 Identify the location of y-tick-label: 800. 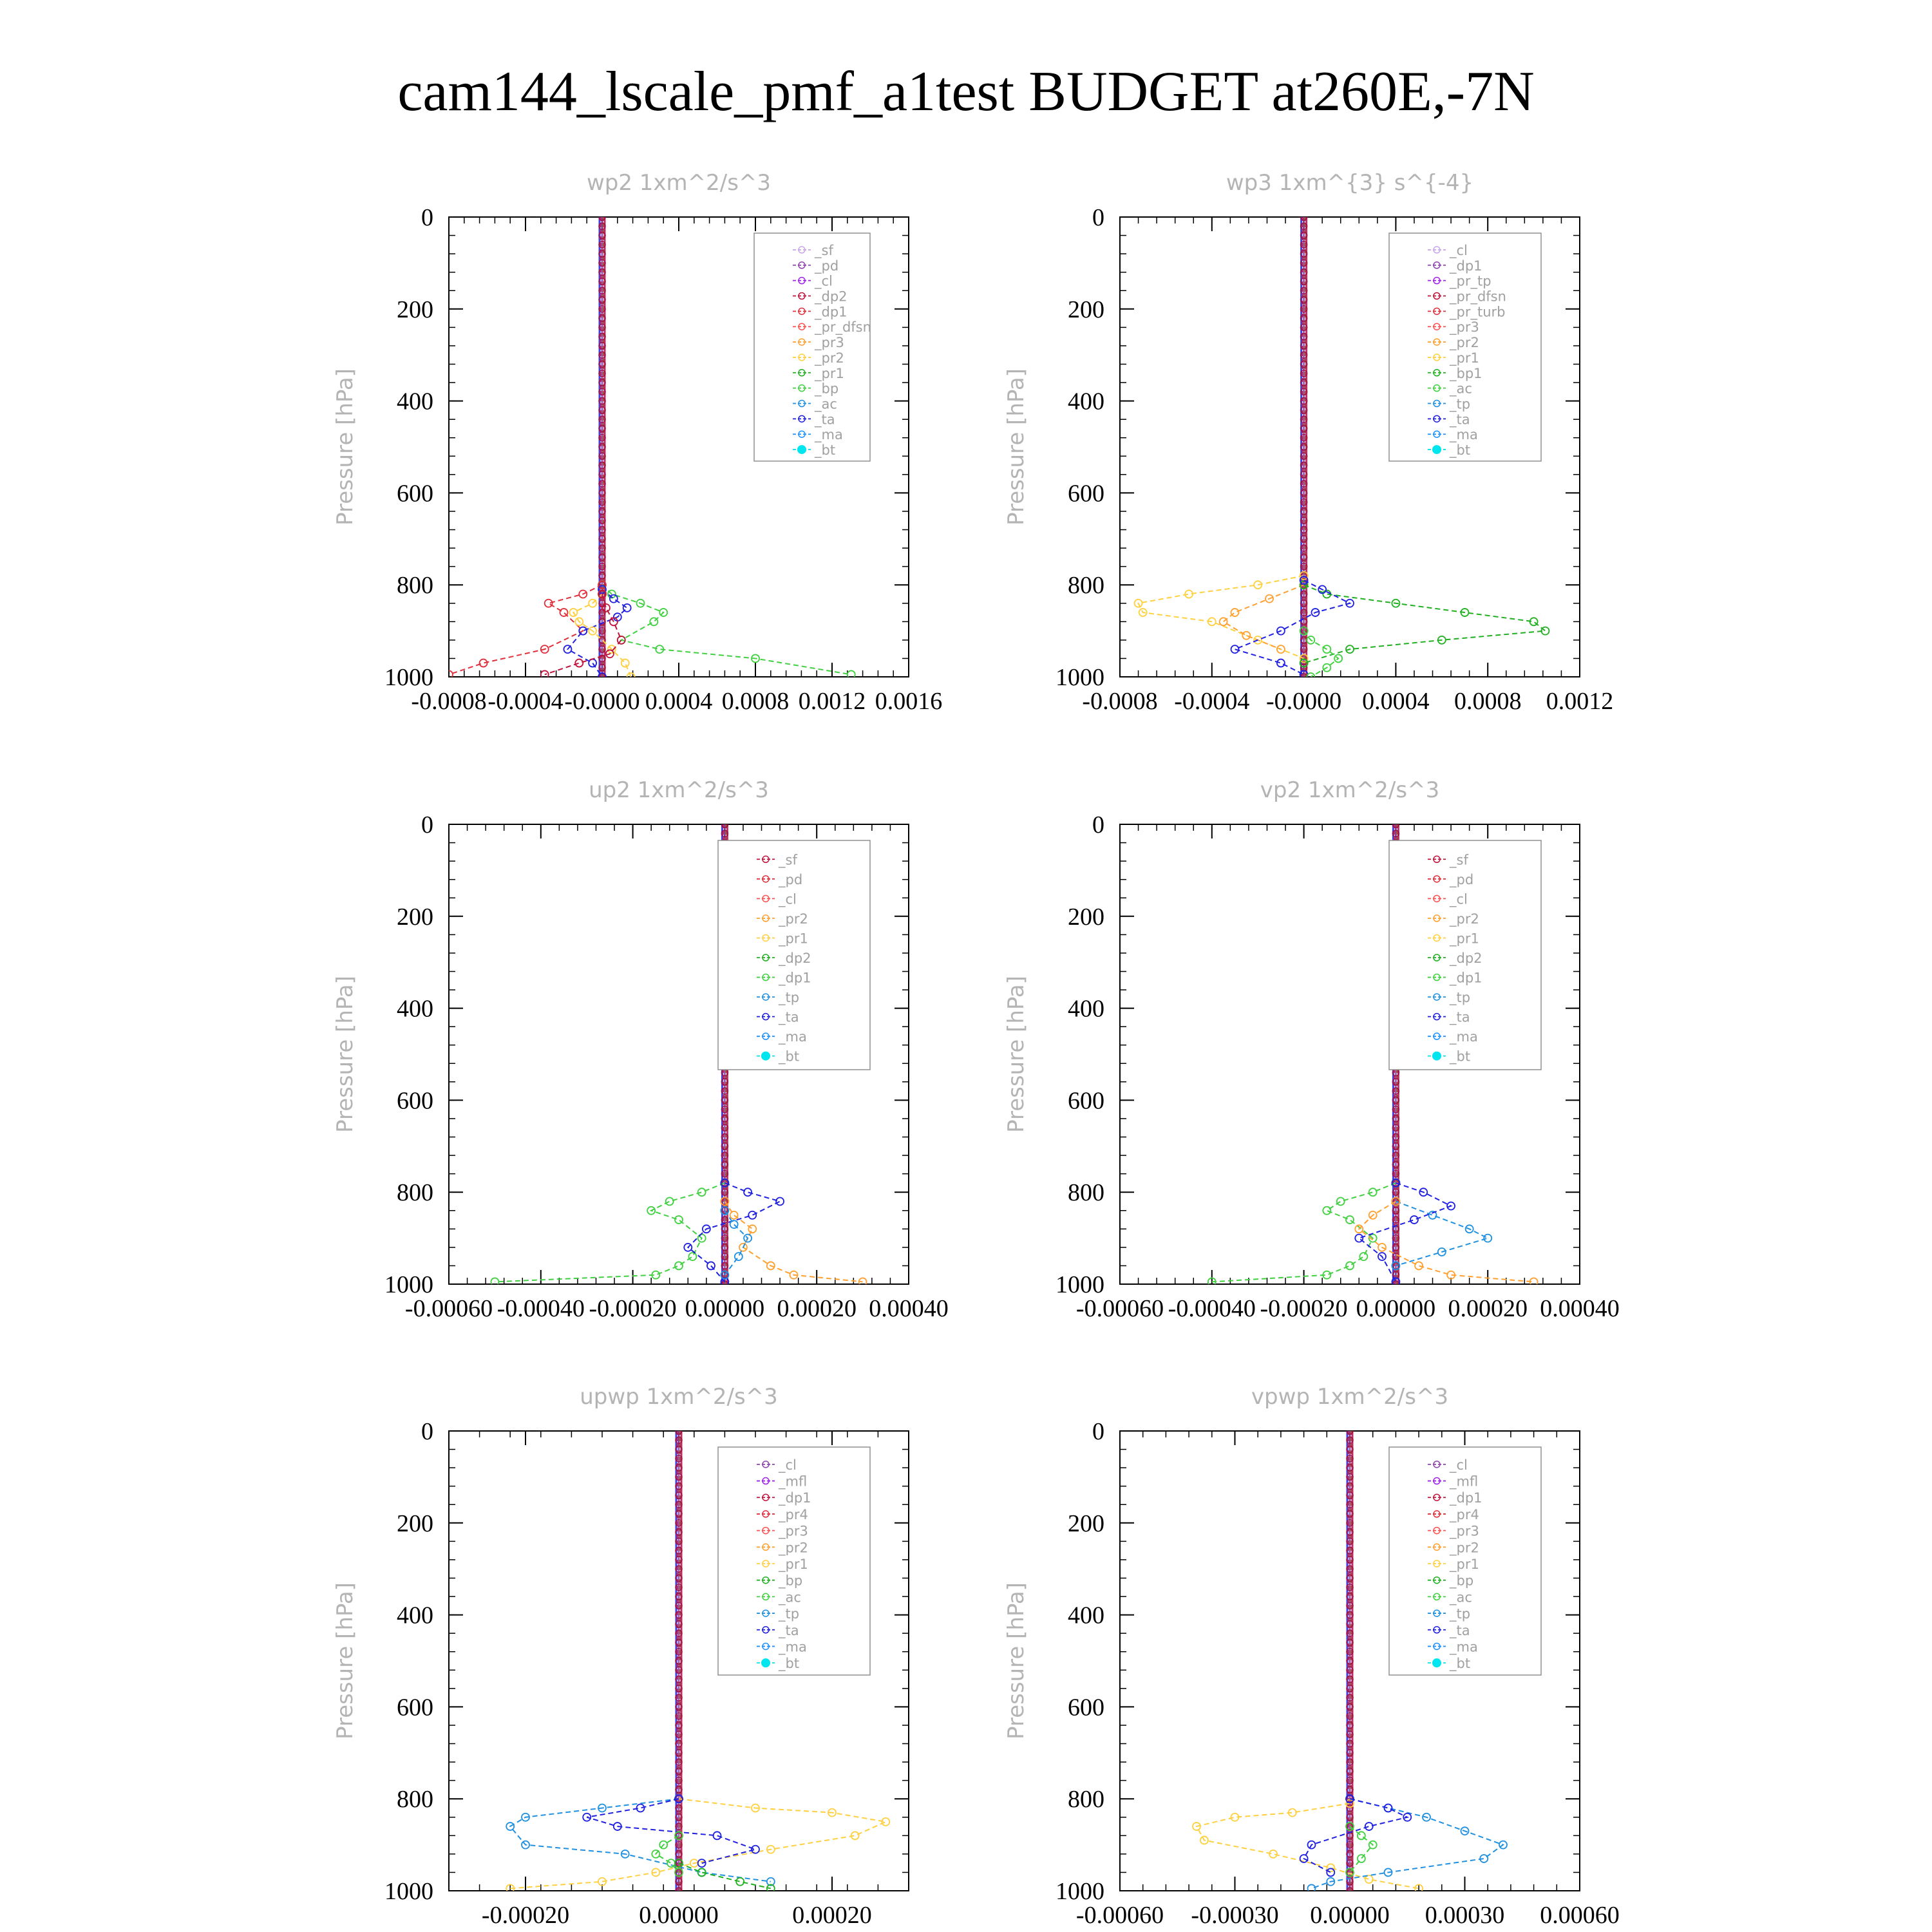
(1086, 586).